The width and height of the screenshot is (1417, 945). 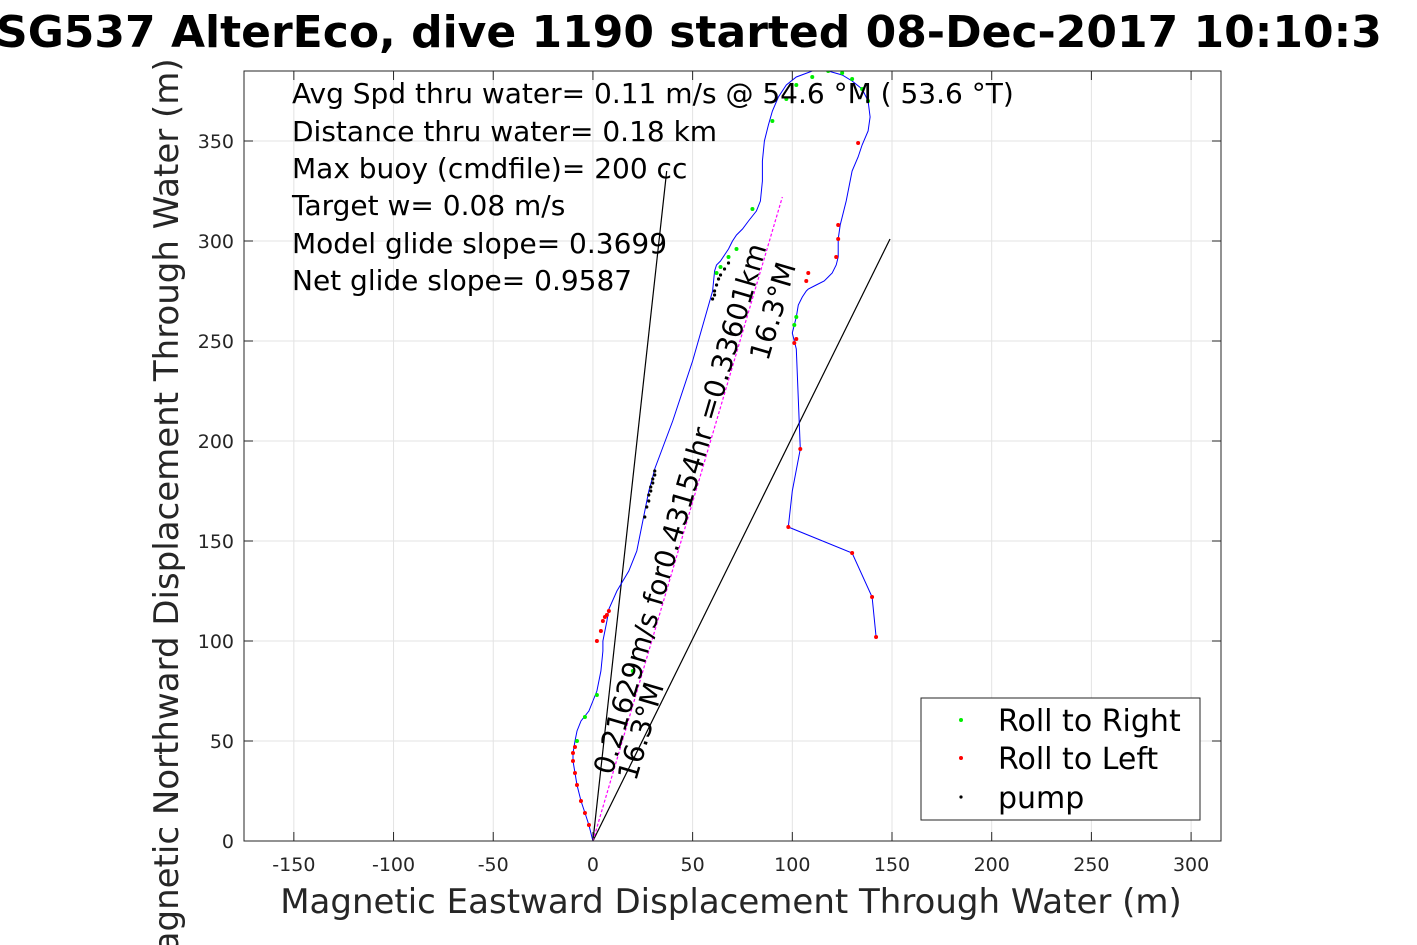 What do you see at coordinates (428, 205) in the screenshot?
I see `annotation-target-w: Target w= 0.08 m/s` at bounding box center [428, 205].